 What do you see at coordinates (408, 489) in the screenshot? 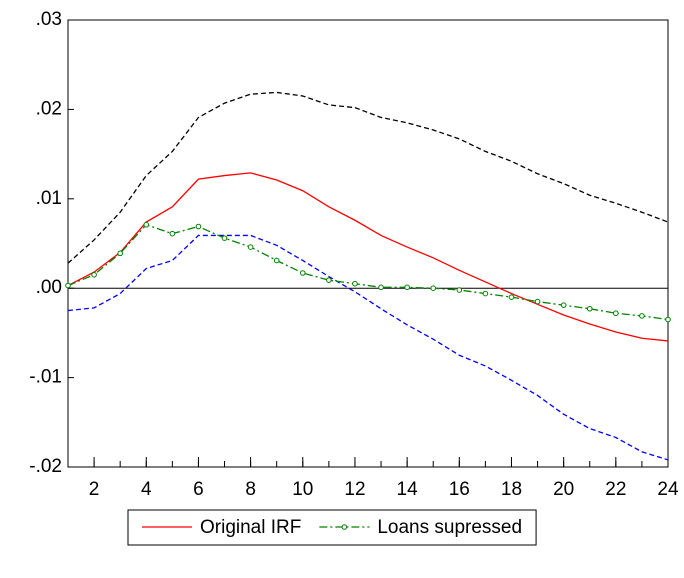
I see `x-tick-label: 14` at bounding box center [408, 489].